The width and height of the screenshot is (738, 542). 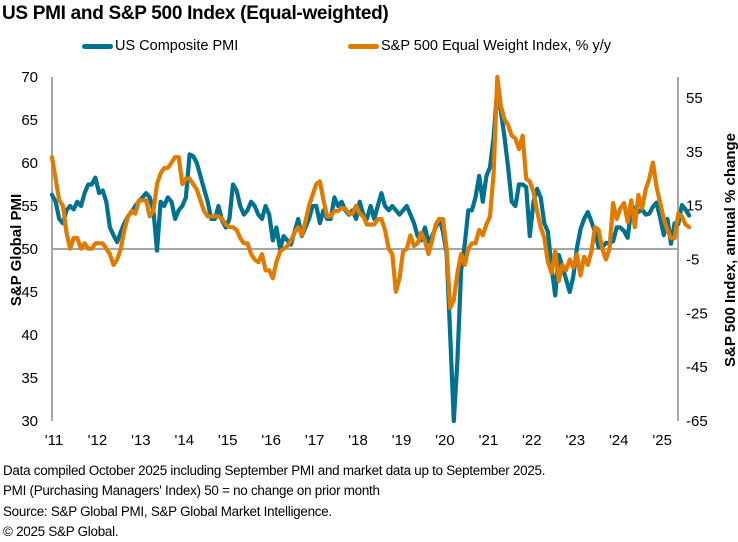 I want to click on legend-swatch-sp500, so click(x=363, y=46).